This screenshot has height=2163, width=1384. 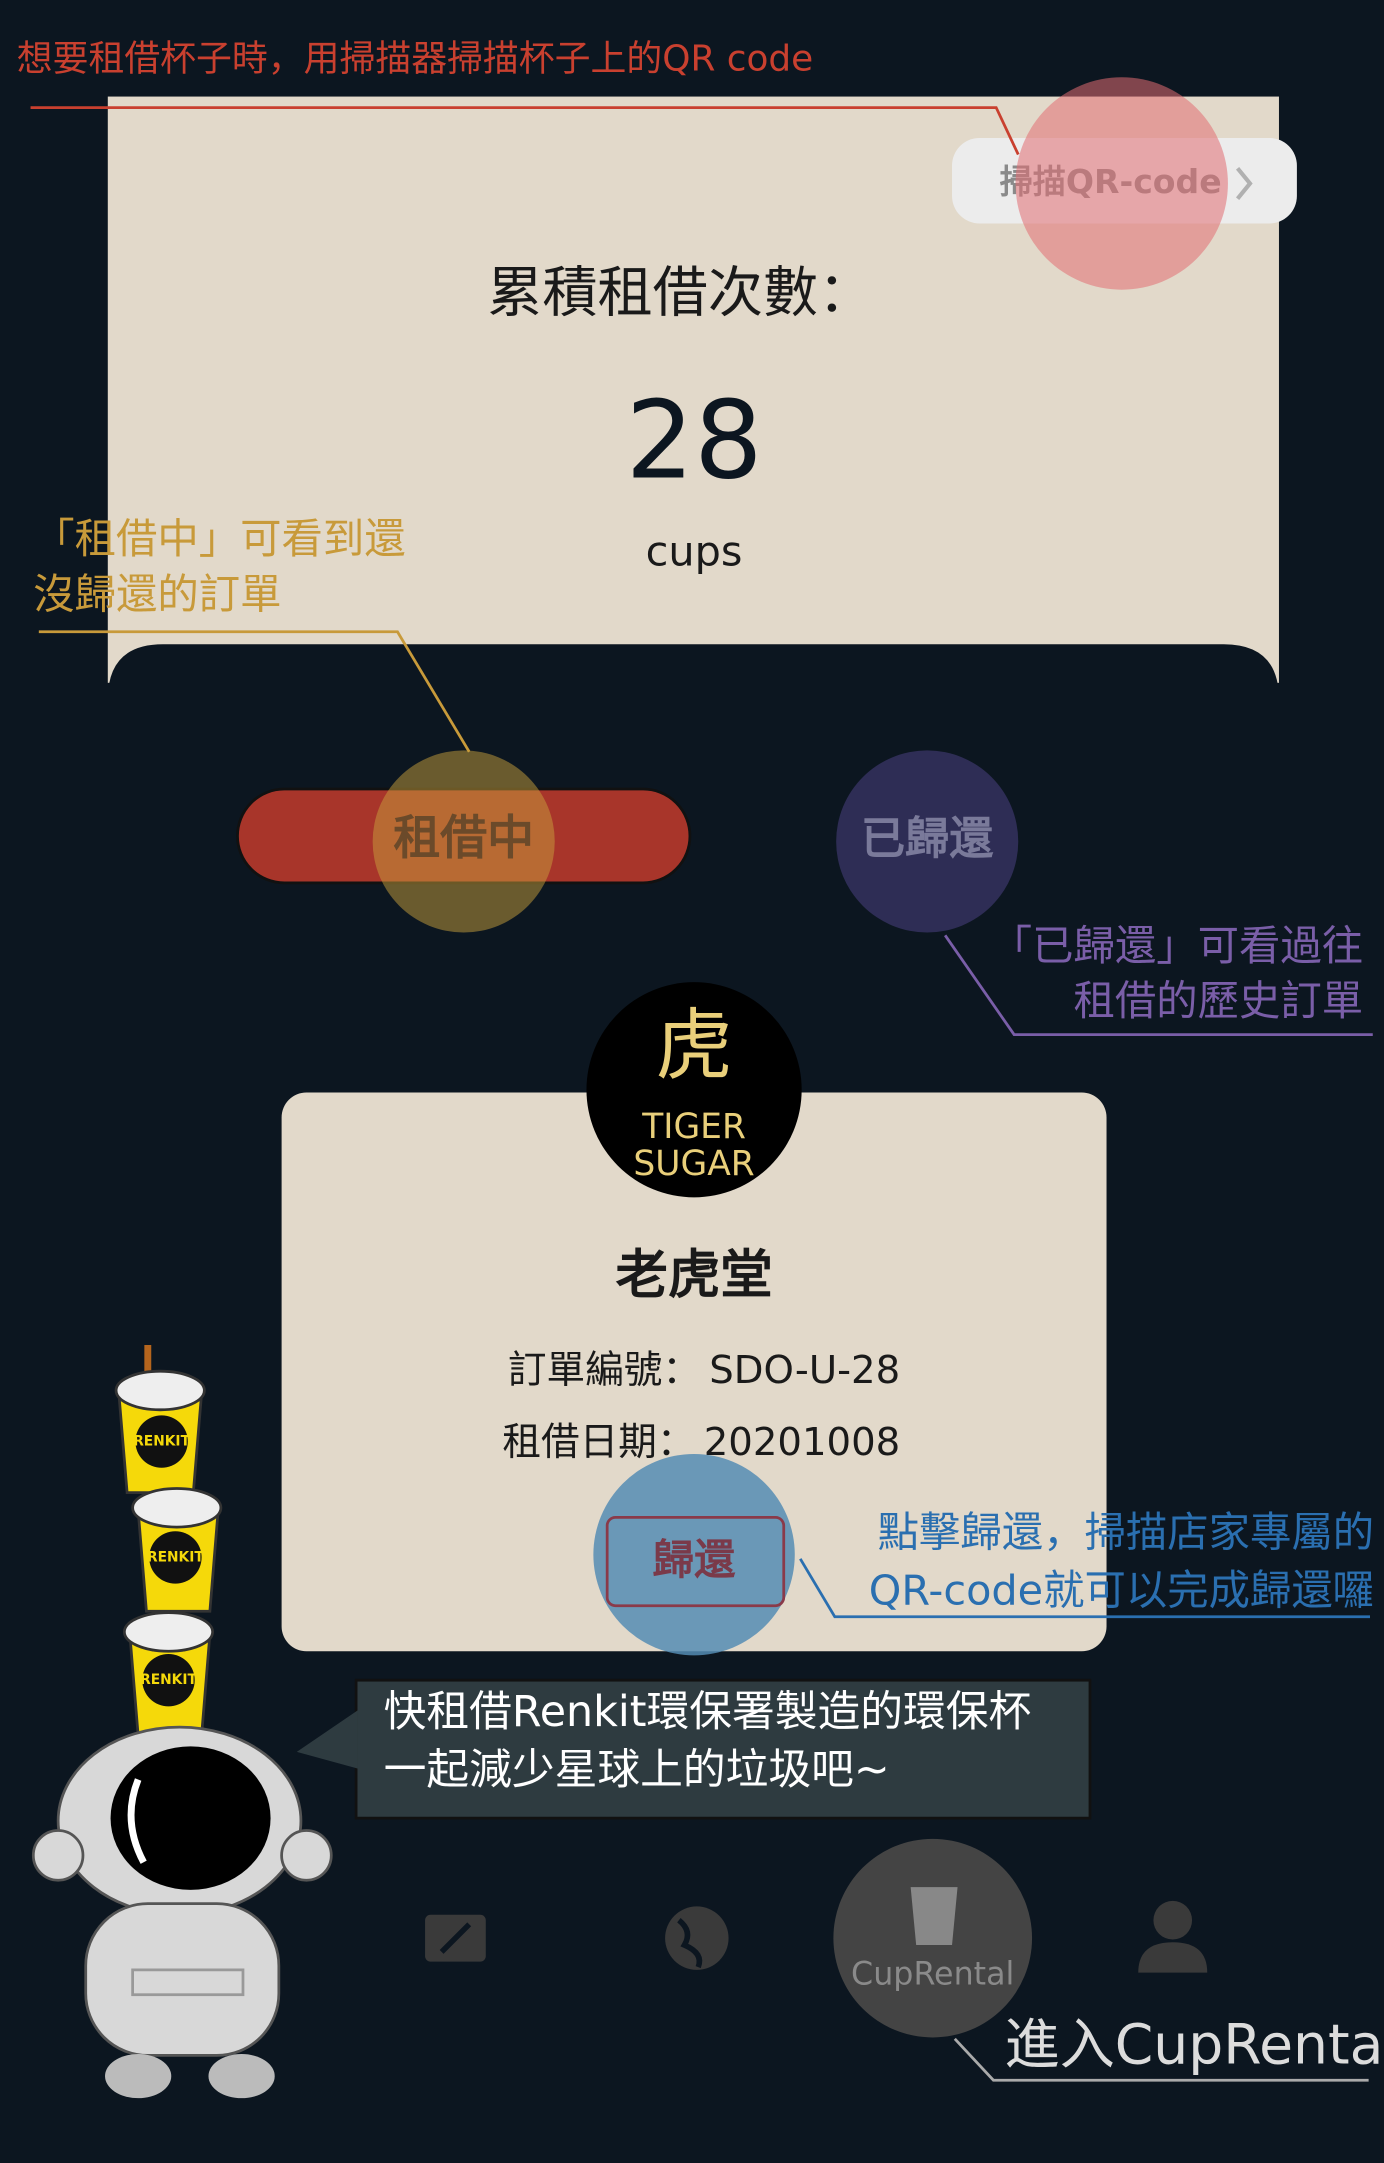 I want to click on speech-bubble, so click(x=723, y=1749).